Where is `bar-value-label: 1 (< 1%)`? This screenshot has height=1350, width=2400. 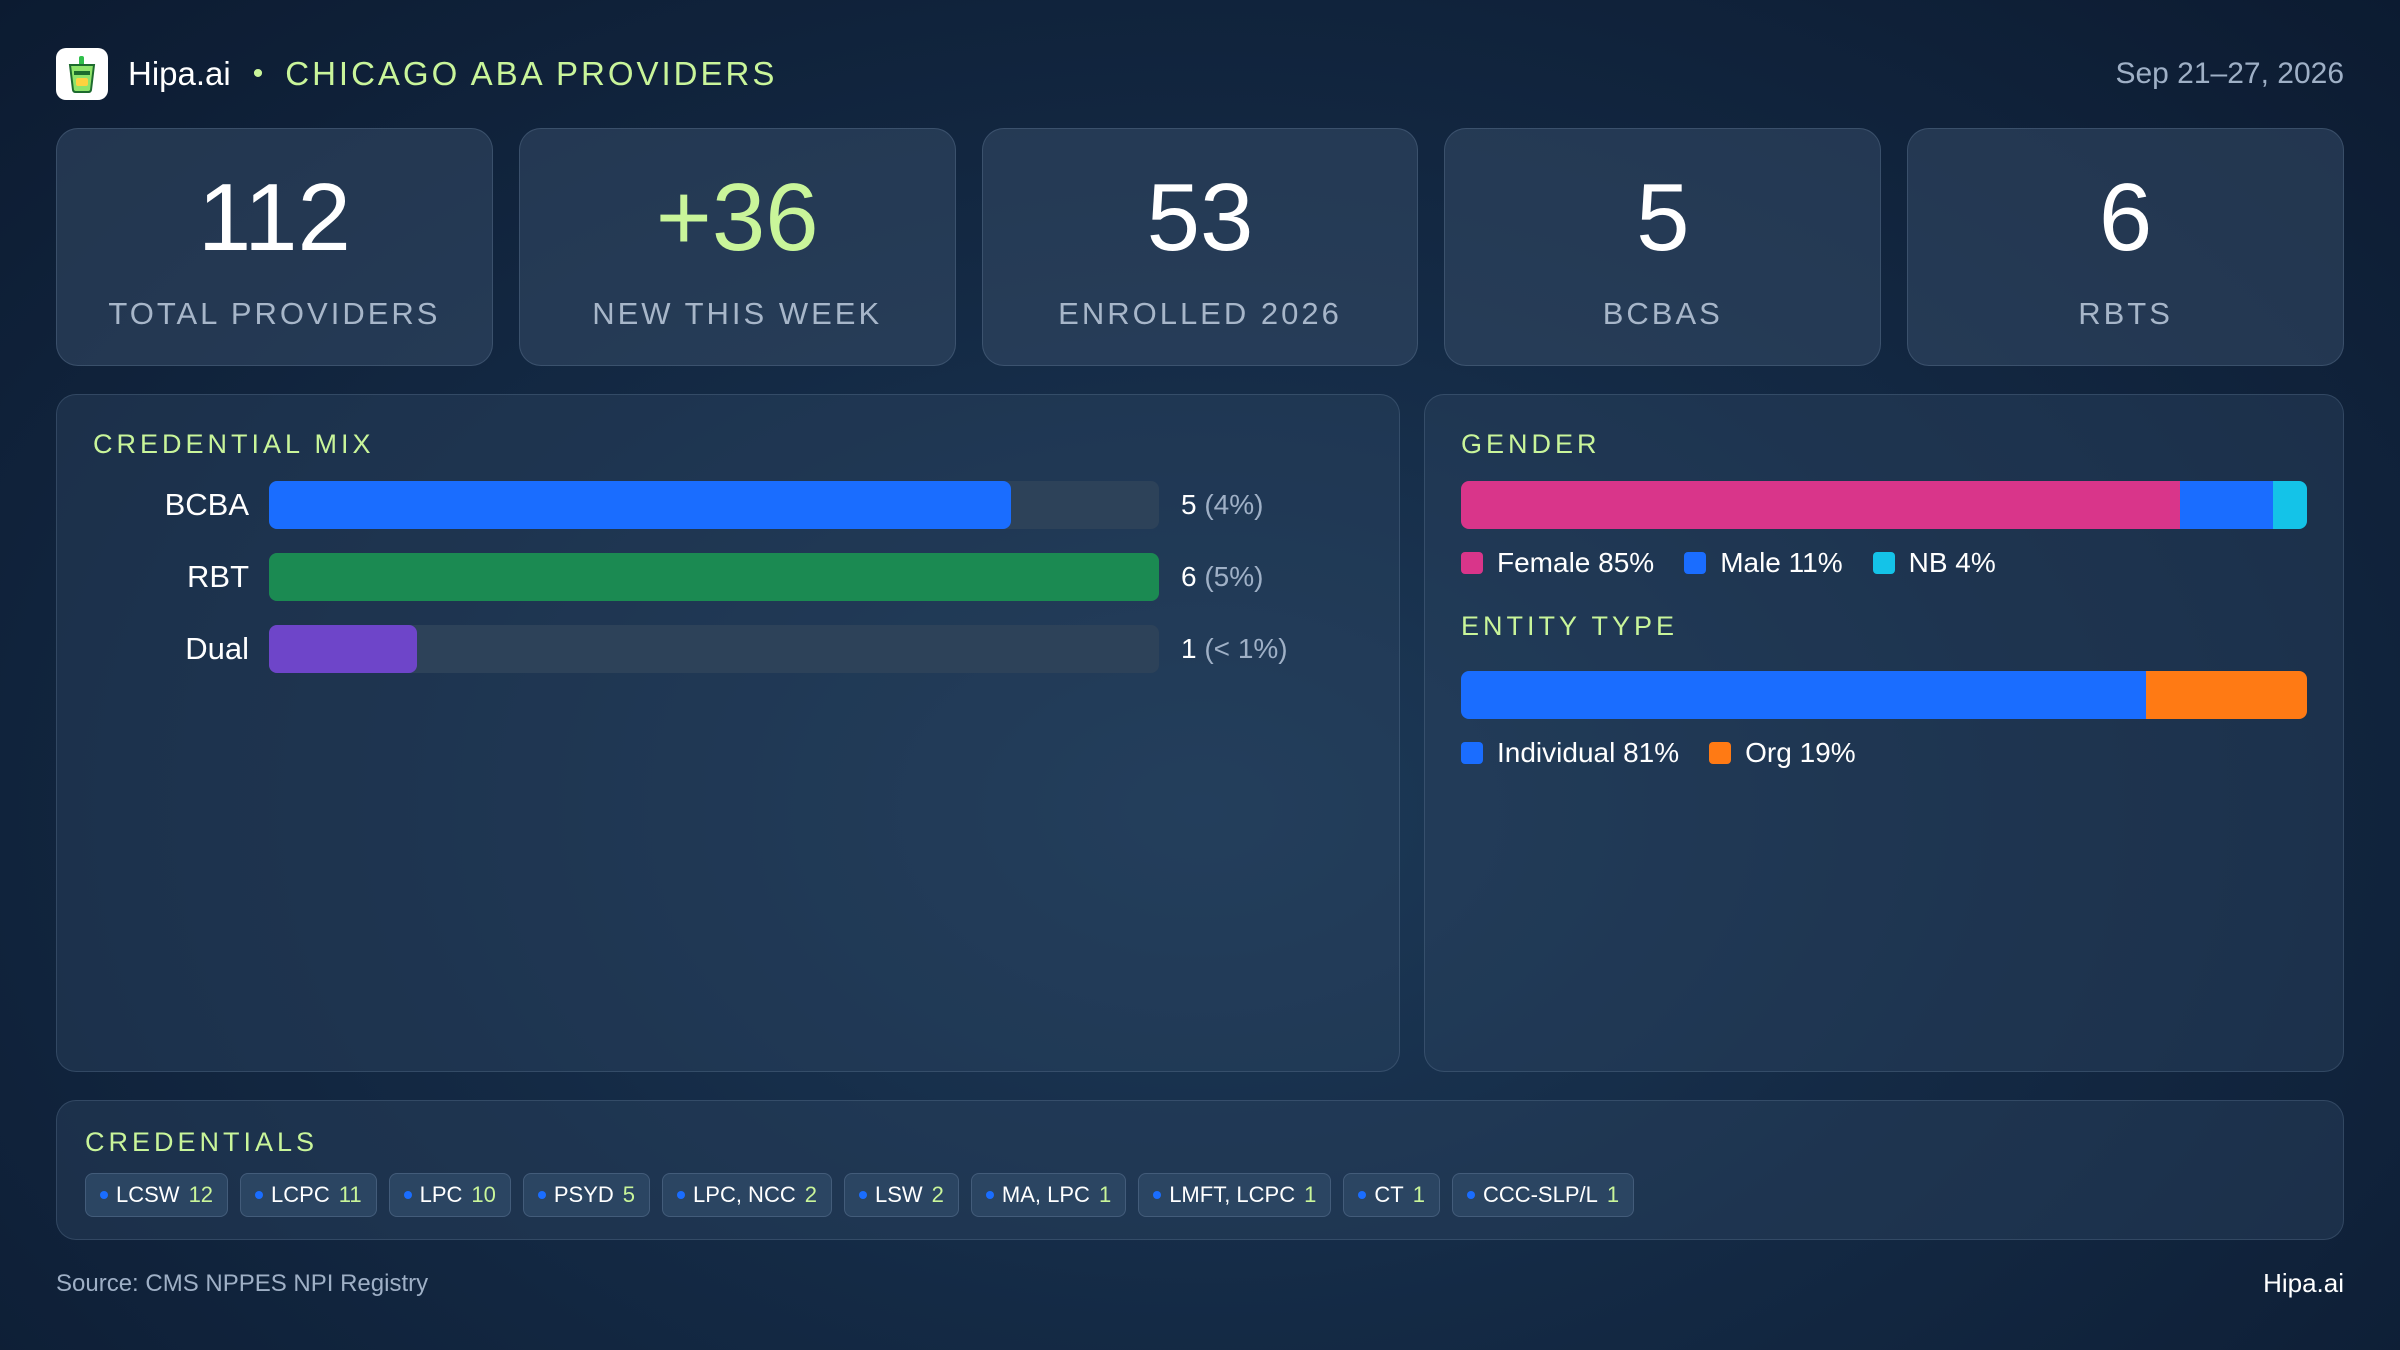
bar-value-label: 1 (< 1%) is located at coordinates (1234, 649).